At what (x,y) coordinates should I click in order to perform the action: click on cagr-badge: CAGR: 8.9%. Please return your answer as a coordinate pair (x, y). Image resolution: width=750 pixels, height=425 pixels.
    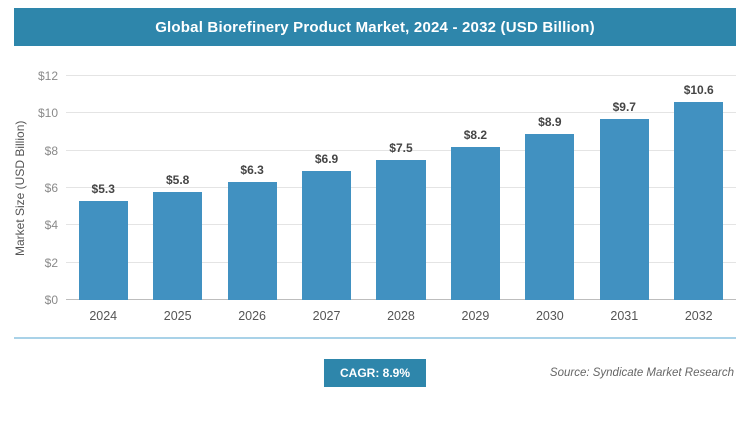
    Looking at the image, I should click on (375, 373).